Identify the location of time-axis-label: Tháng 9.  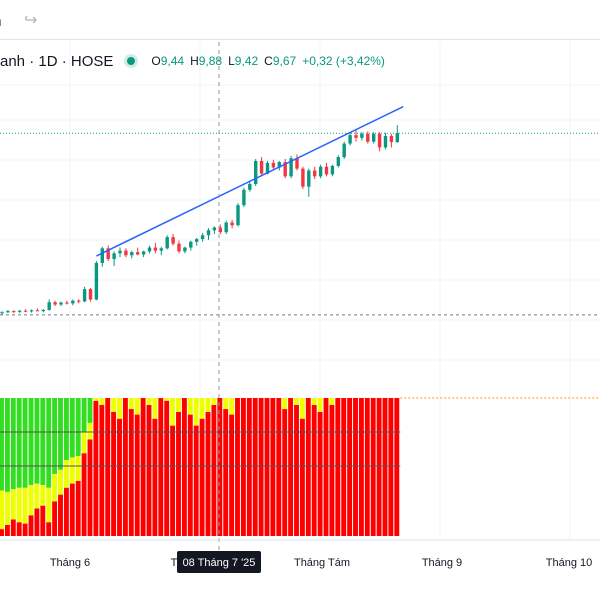
(442, 563).